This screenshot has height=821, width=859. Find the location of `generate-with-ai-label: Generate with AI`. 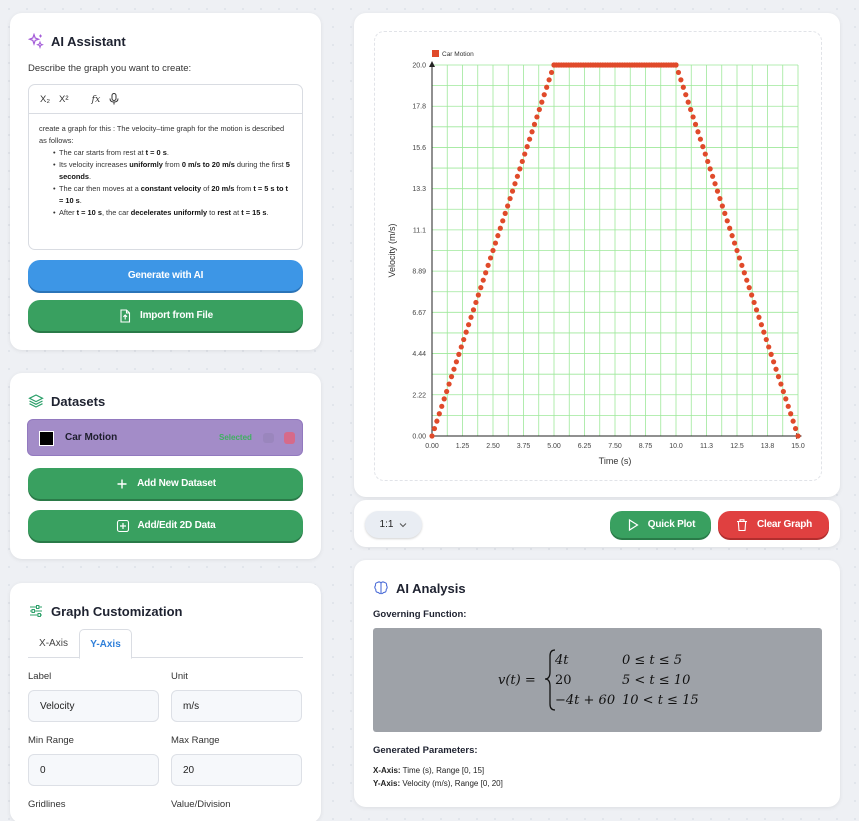

generate-with-ai-label: Generate with AI is located at coordinates (165, 275).